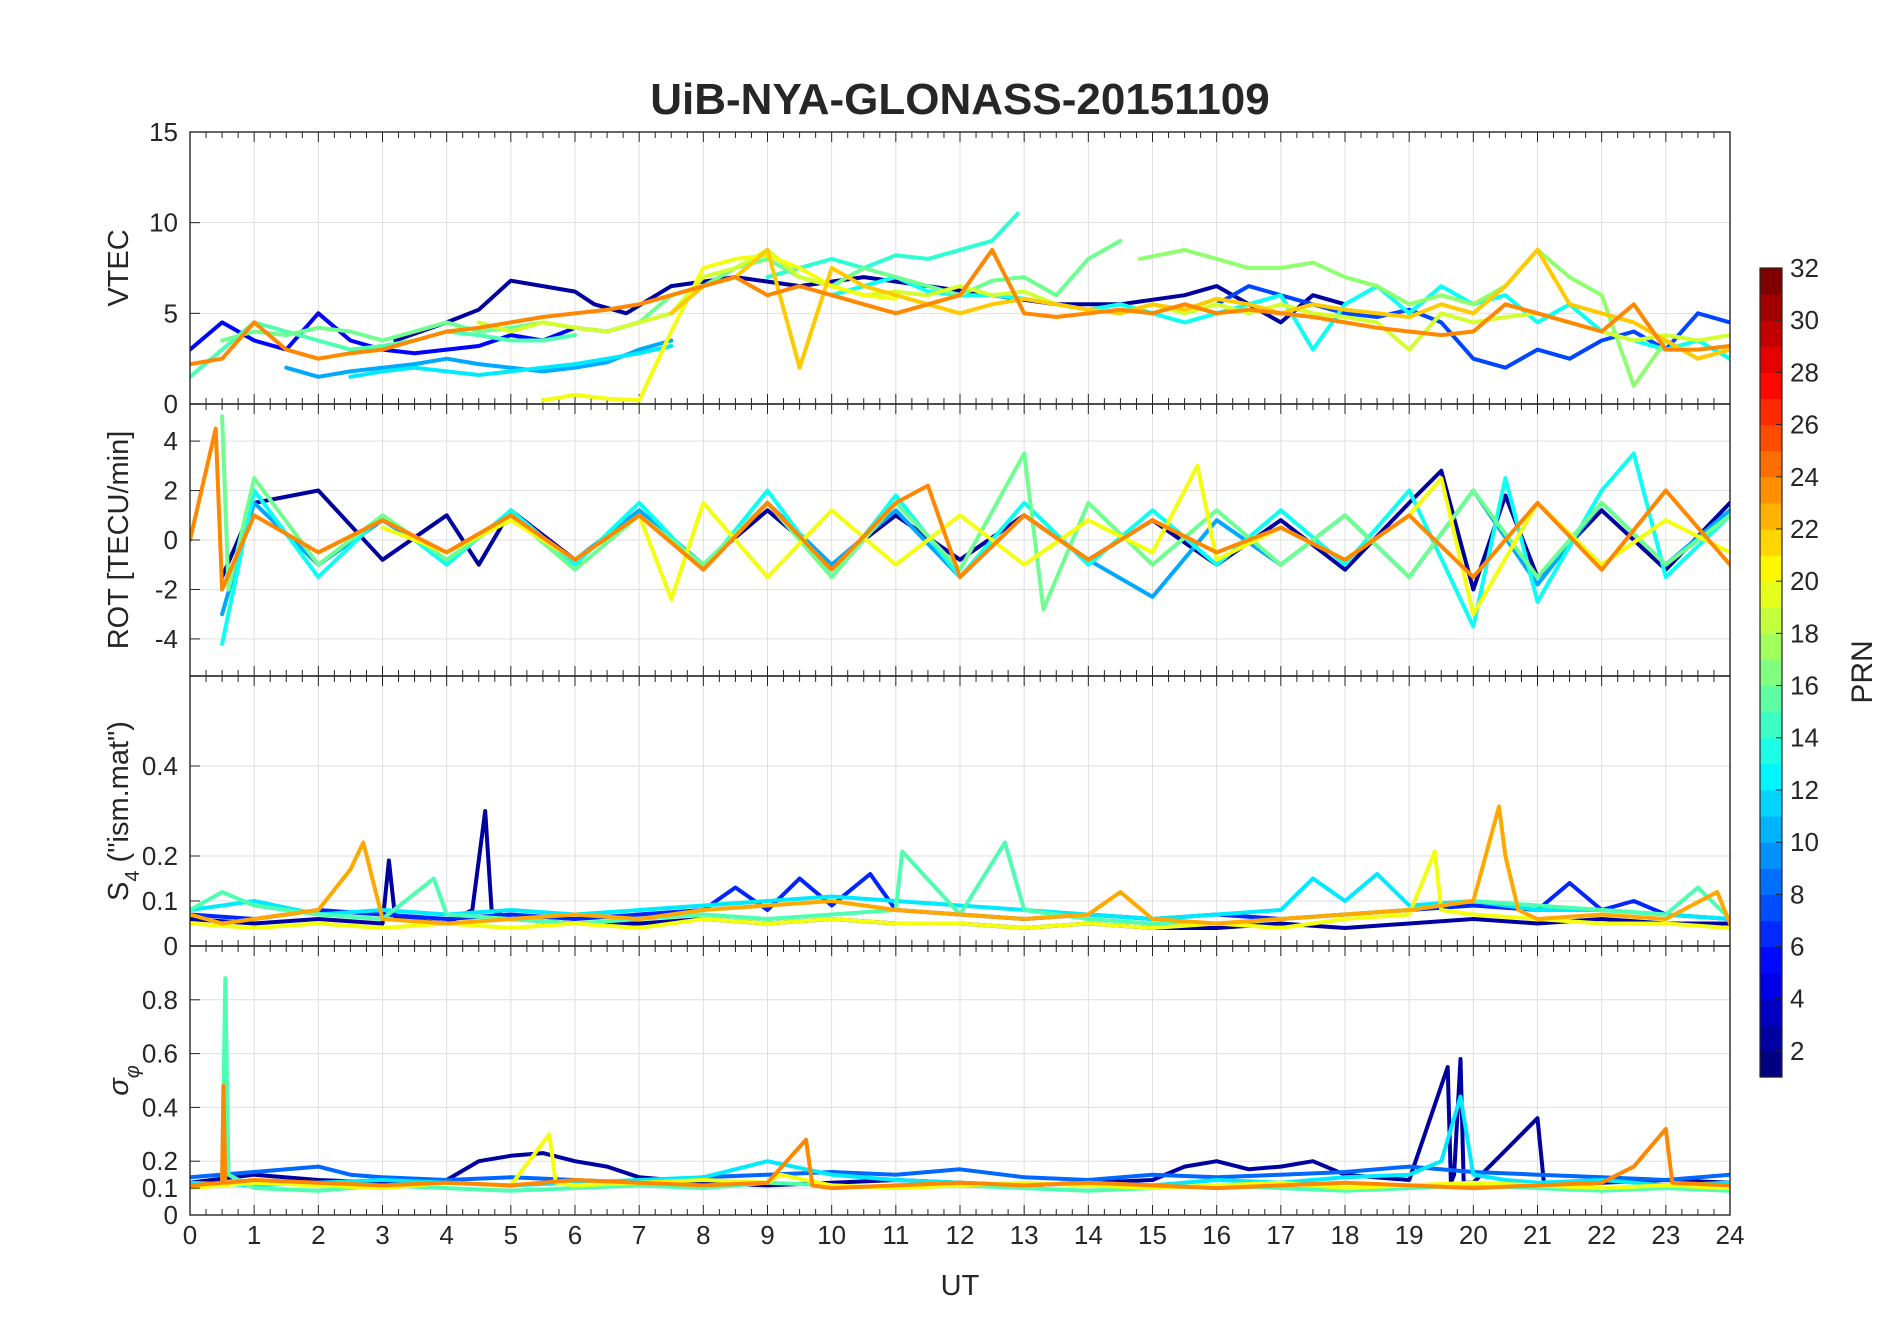  What do you see at coordinates (160, 1000) in the screenshot?
I see `y-tick-label: 0.8` at bounding box center [160, 1000].